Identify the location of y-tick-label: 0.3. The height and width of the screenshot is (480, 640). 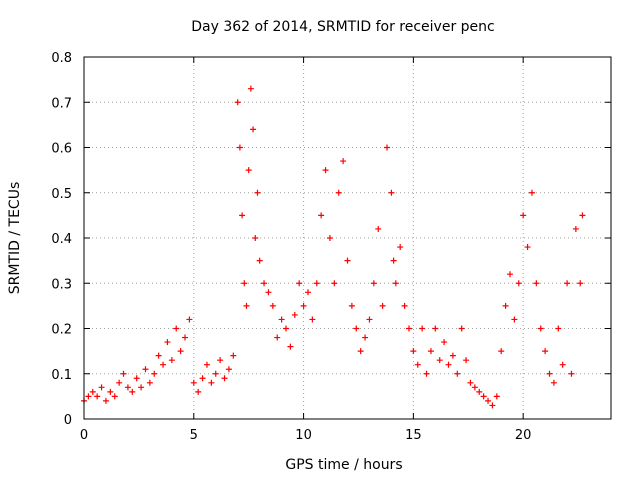
(61, 284).